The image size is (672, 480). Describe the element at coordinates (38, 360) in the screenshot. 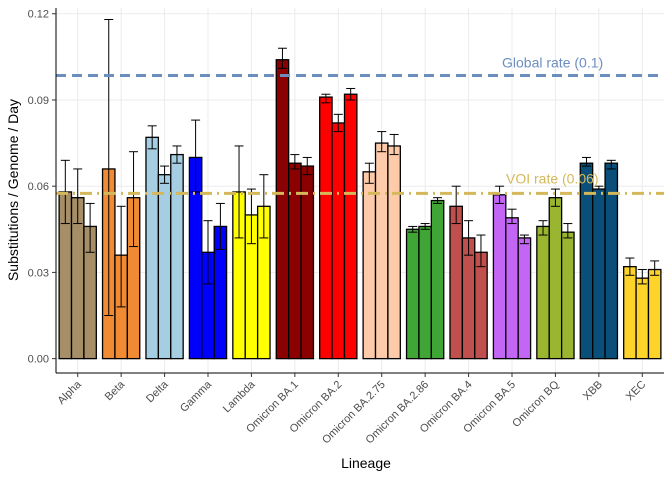

I see `y-tick-label: 0.00` at that location.